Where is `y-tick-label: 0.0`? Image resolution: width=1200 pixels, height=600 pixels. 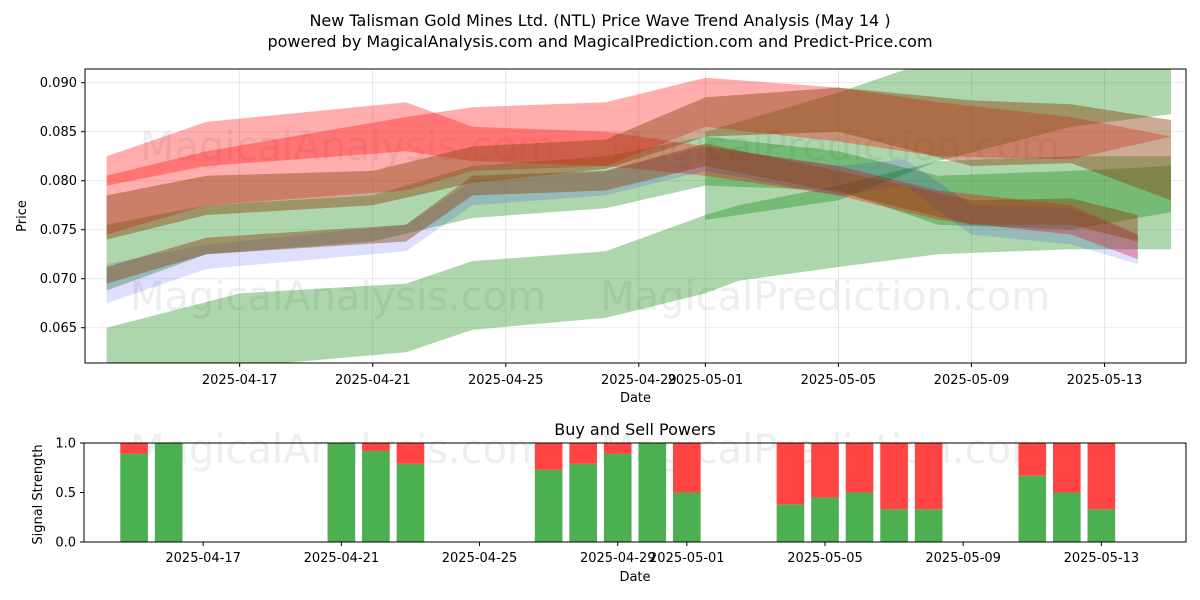 y-tick-label: 0.0 is located at coordinates (65, 543).